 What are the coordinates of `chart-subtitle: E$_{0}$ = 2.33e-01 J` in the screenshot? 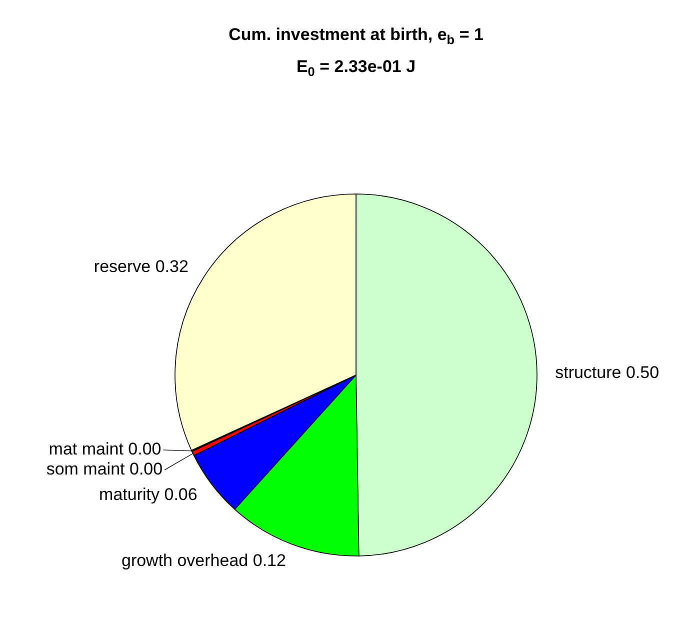 It's located at (356, 68).